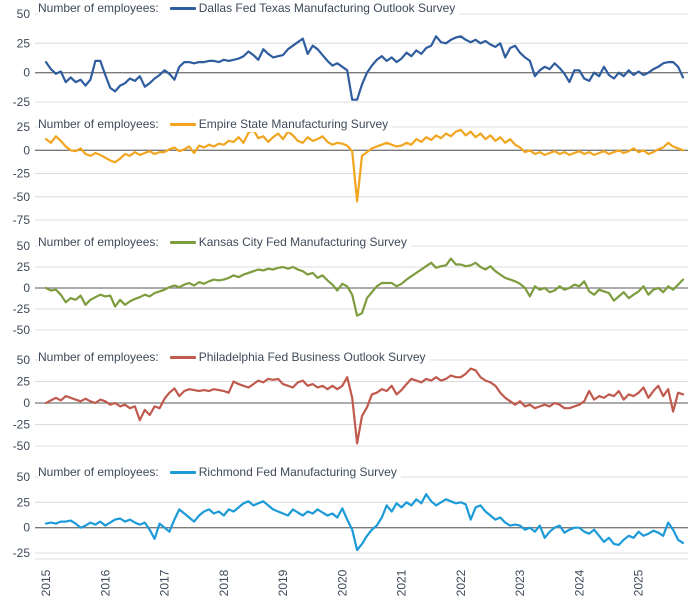  What do you see at coordinates (302, 242) in the screenshot?
I see `legend-series-name: Kansas City Fed Manufacturing Survey` at bounding box center [302, 242].